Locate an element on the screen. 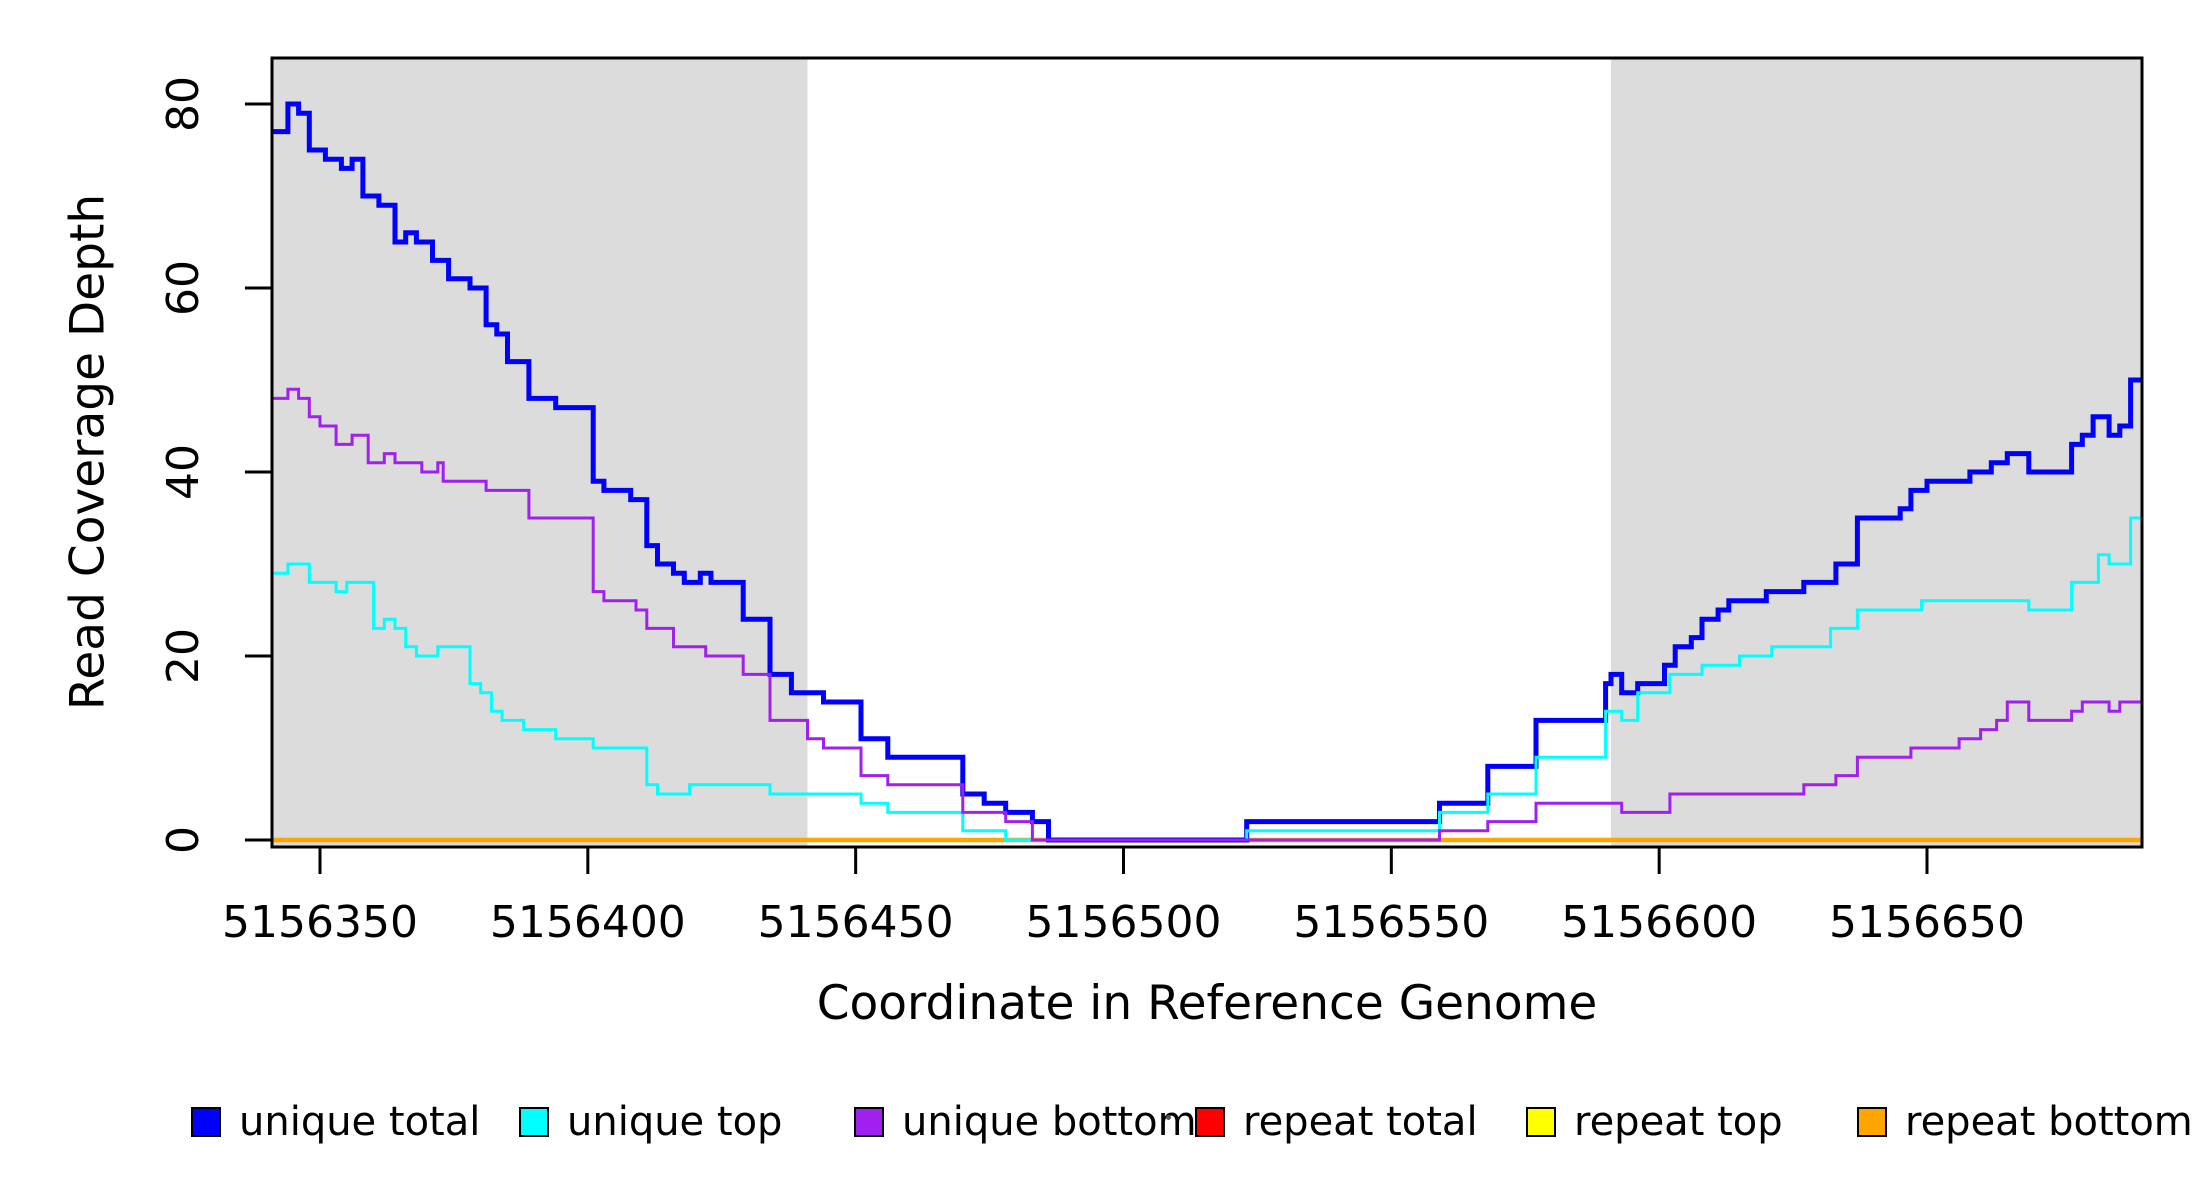  y-tick-label: 20 is located at coordinates (183, 656).